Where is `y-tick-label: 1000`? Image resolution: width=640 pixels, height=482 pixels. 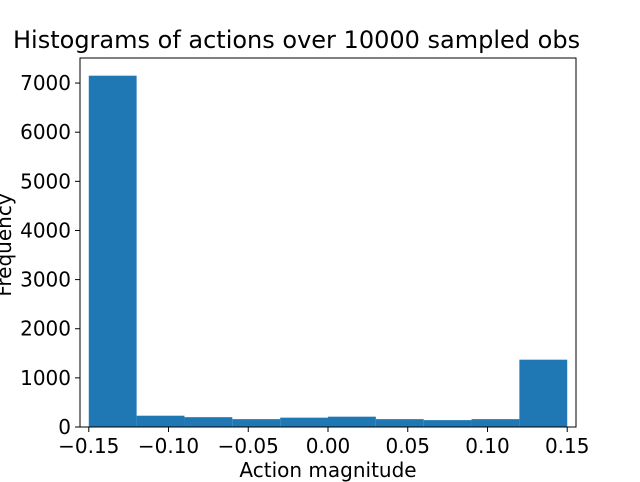
y-tick-label: 1000 is located at coordinates (45, 378).